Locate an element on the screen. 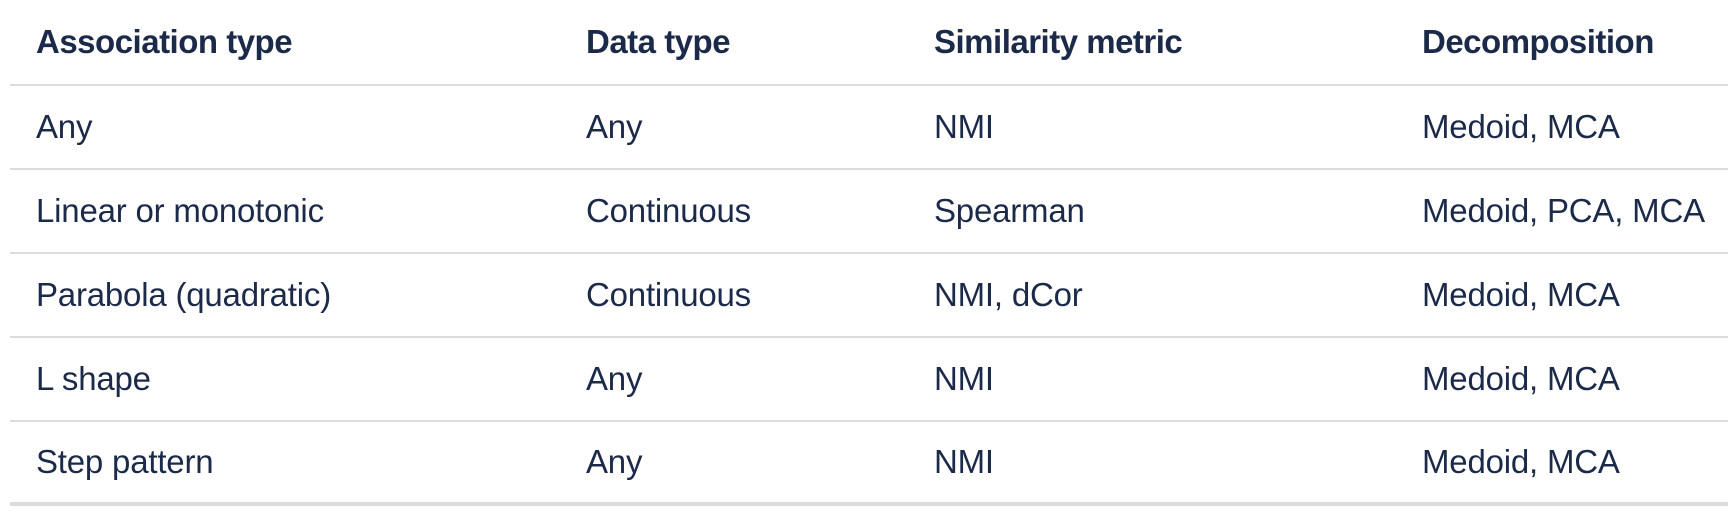  header-similarity-metric: Similarity metric is located at coordinates (1058, 41).